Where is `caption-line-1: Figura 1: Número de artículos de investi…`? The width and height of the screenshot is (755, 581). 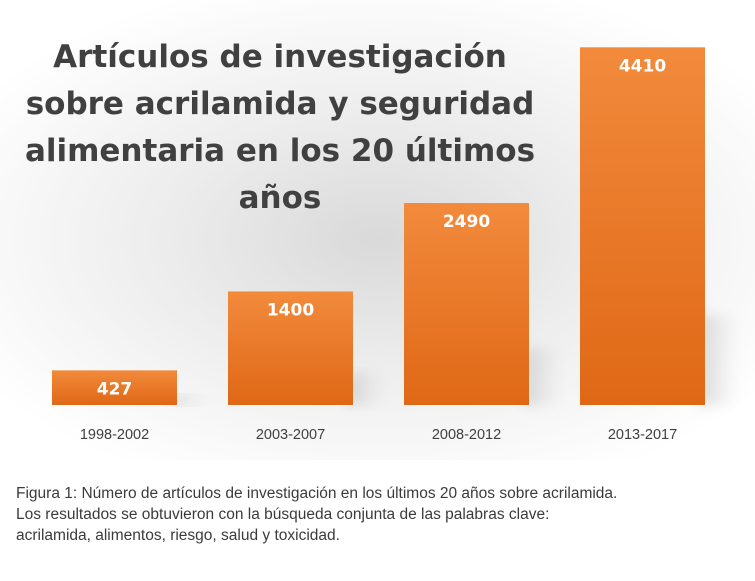
caption-line-1: Figura 1: Número de artículos de investi… is located at coordinates (317, 493).